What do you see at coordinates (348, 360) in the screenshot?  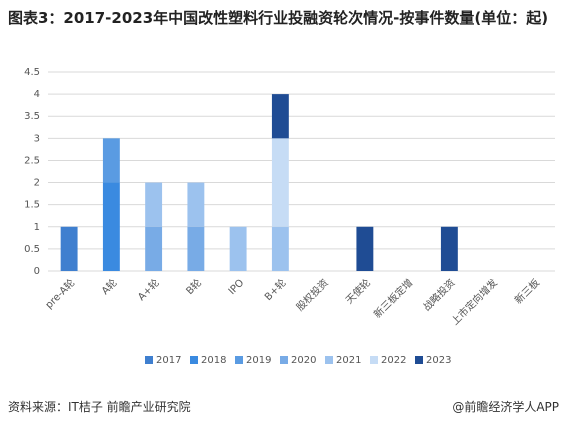 I see `legend-label: 2021` at bounding box center [348, 360].